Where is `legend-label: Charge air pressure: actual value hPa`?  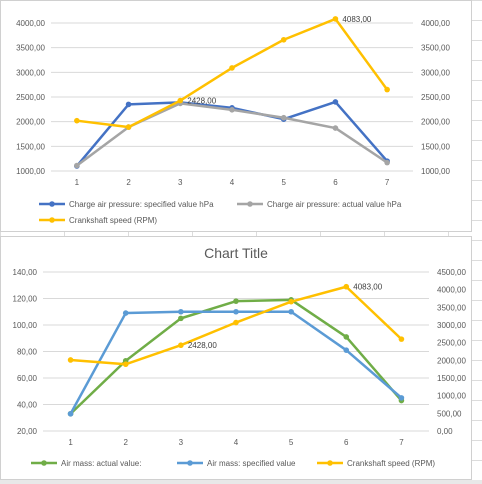 legend-label: Charge air pressure: actual value hPa is located at coordinates (334, 204).